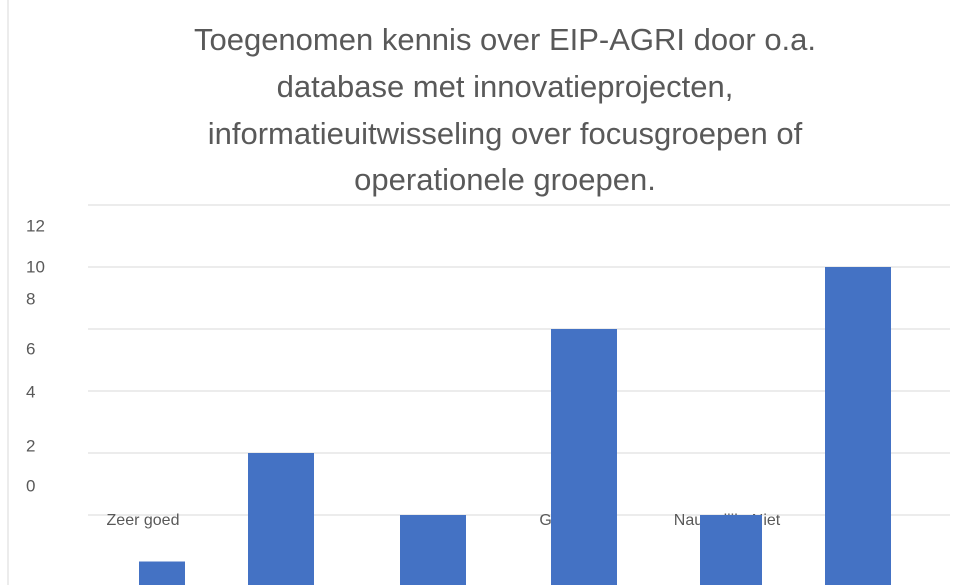  What do you see at coordinates (30, 391) in the screenshot?
I see `y-tick-label: 4` at bounding box center [30, 391].